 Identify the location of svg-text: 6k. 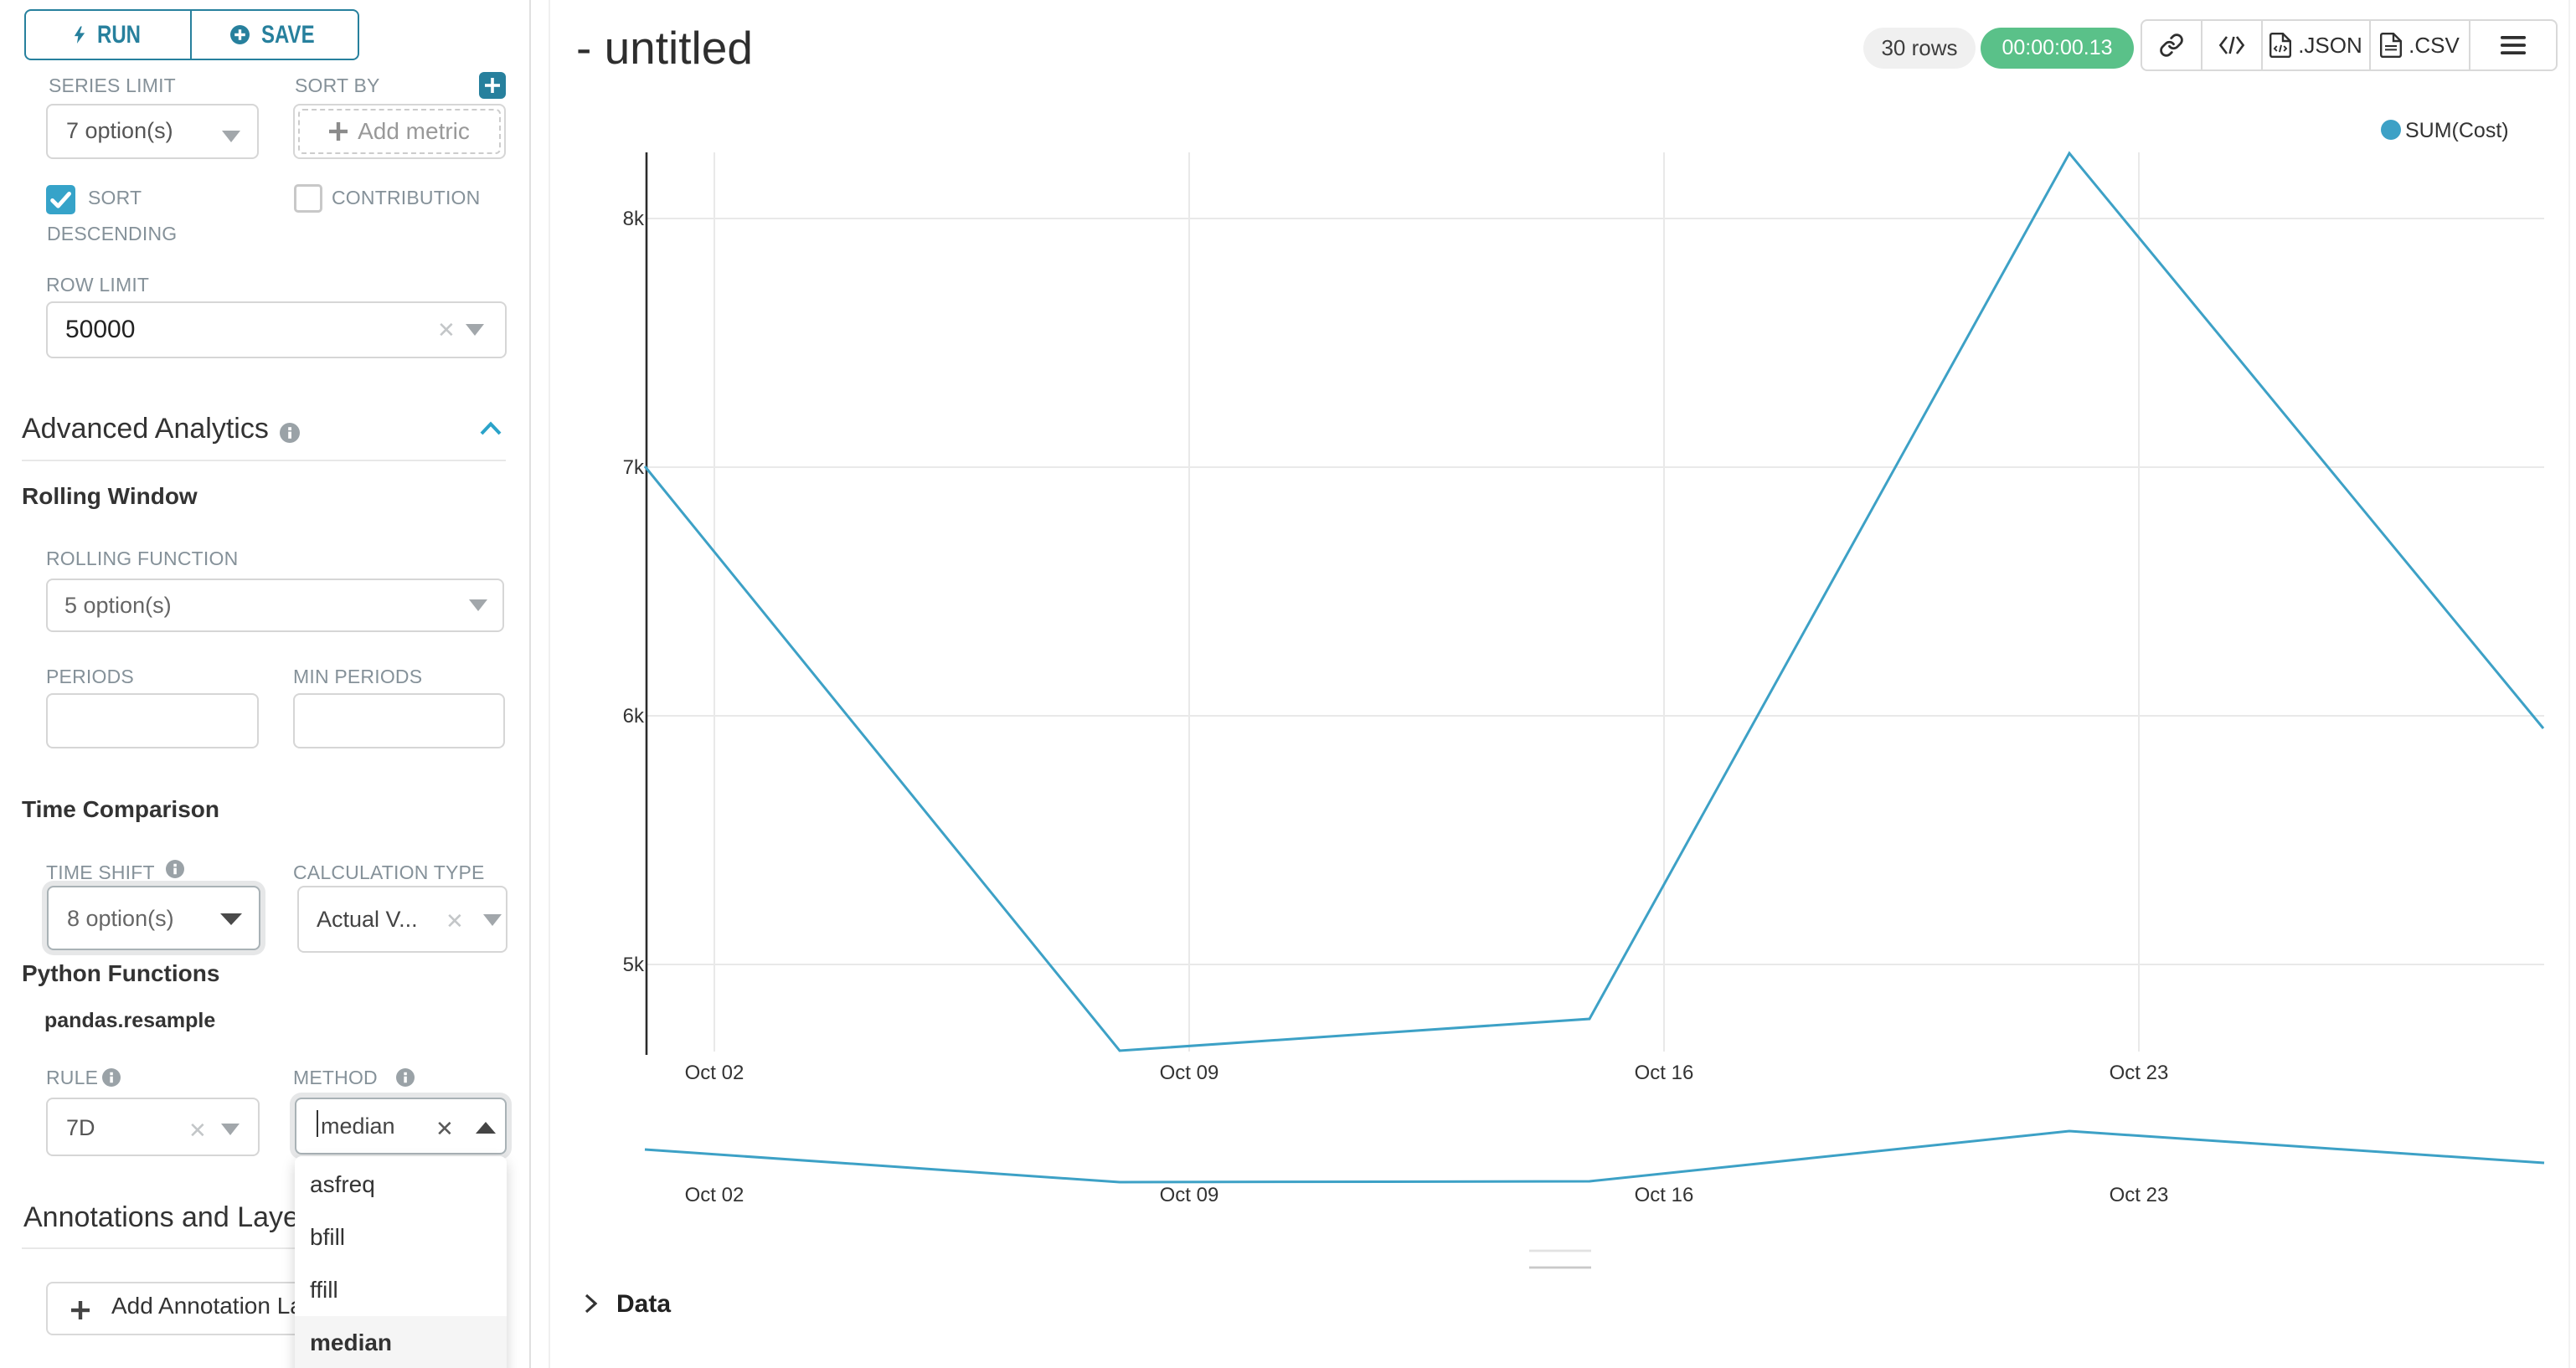
(634, 716).